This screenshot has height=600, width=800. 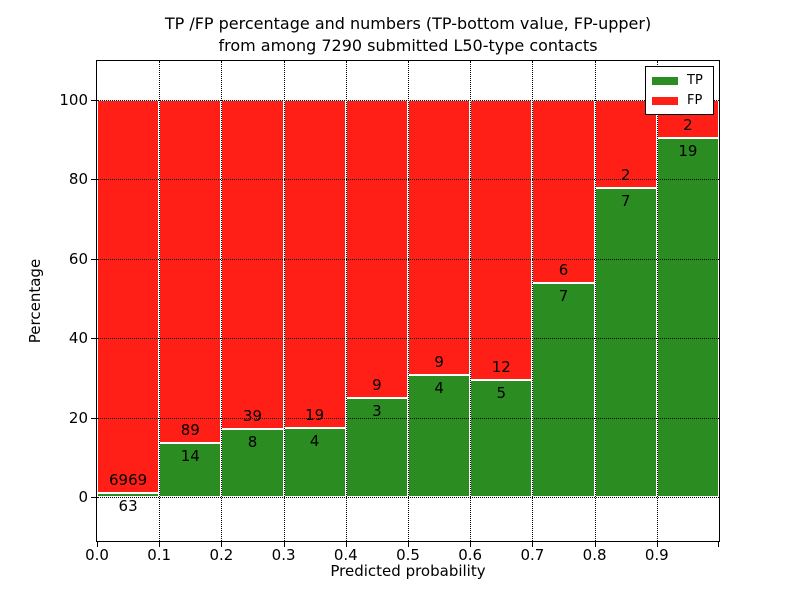 What do you see at coordinates (408, 571) in the screenshot?
I see `x-axis-label: Predicted probability` at bounding box center [408, 571].